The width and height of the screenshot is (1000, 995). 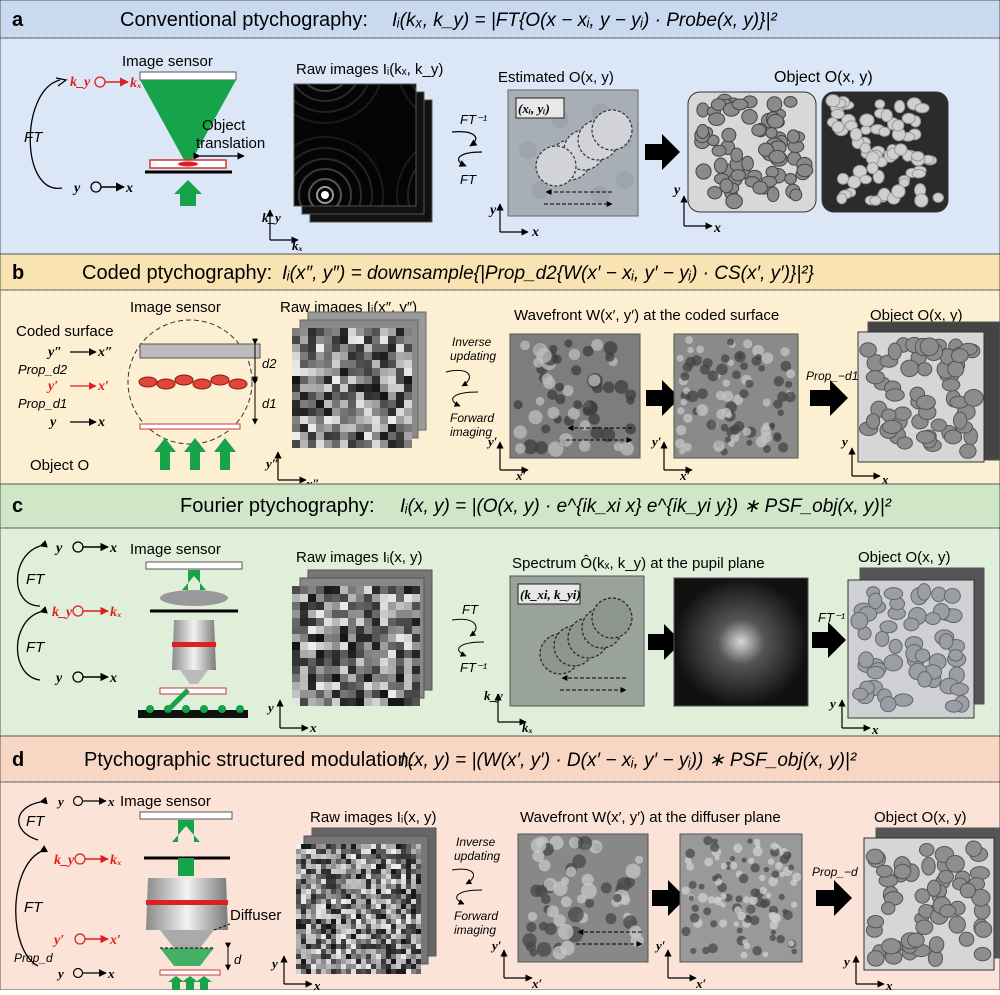 I want to click on d-wf1-y-axis: y′, so click(x=496, y=945).